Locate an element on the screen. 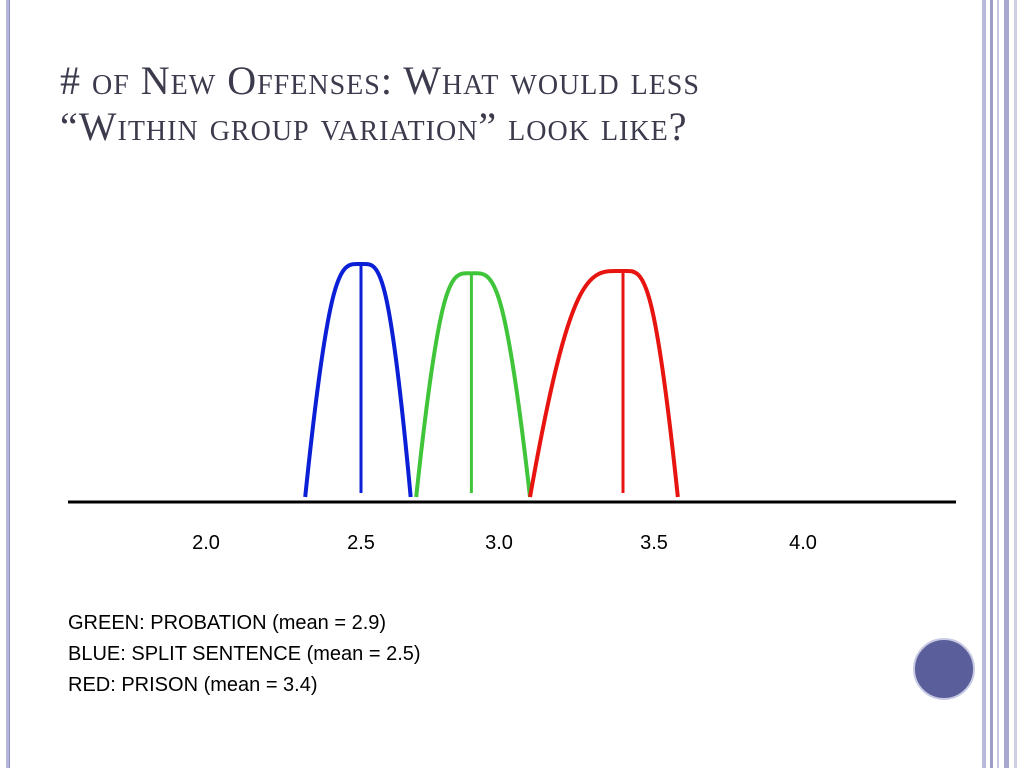 This screenshot has width=1024, height=768. red-distribution-curve is located at coordinates (604, 383).